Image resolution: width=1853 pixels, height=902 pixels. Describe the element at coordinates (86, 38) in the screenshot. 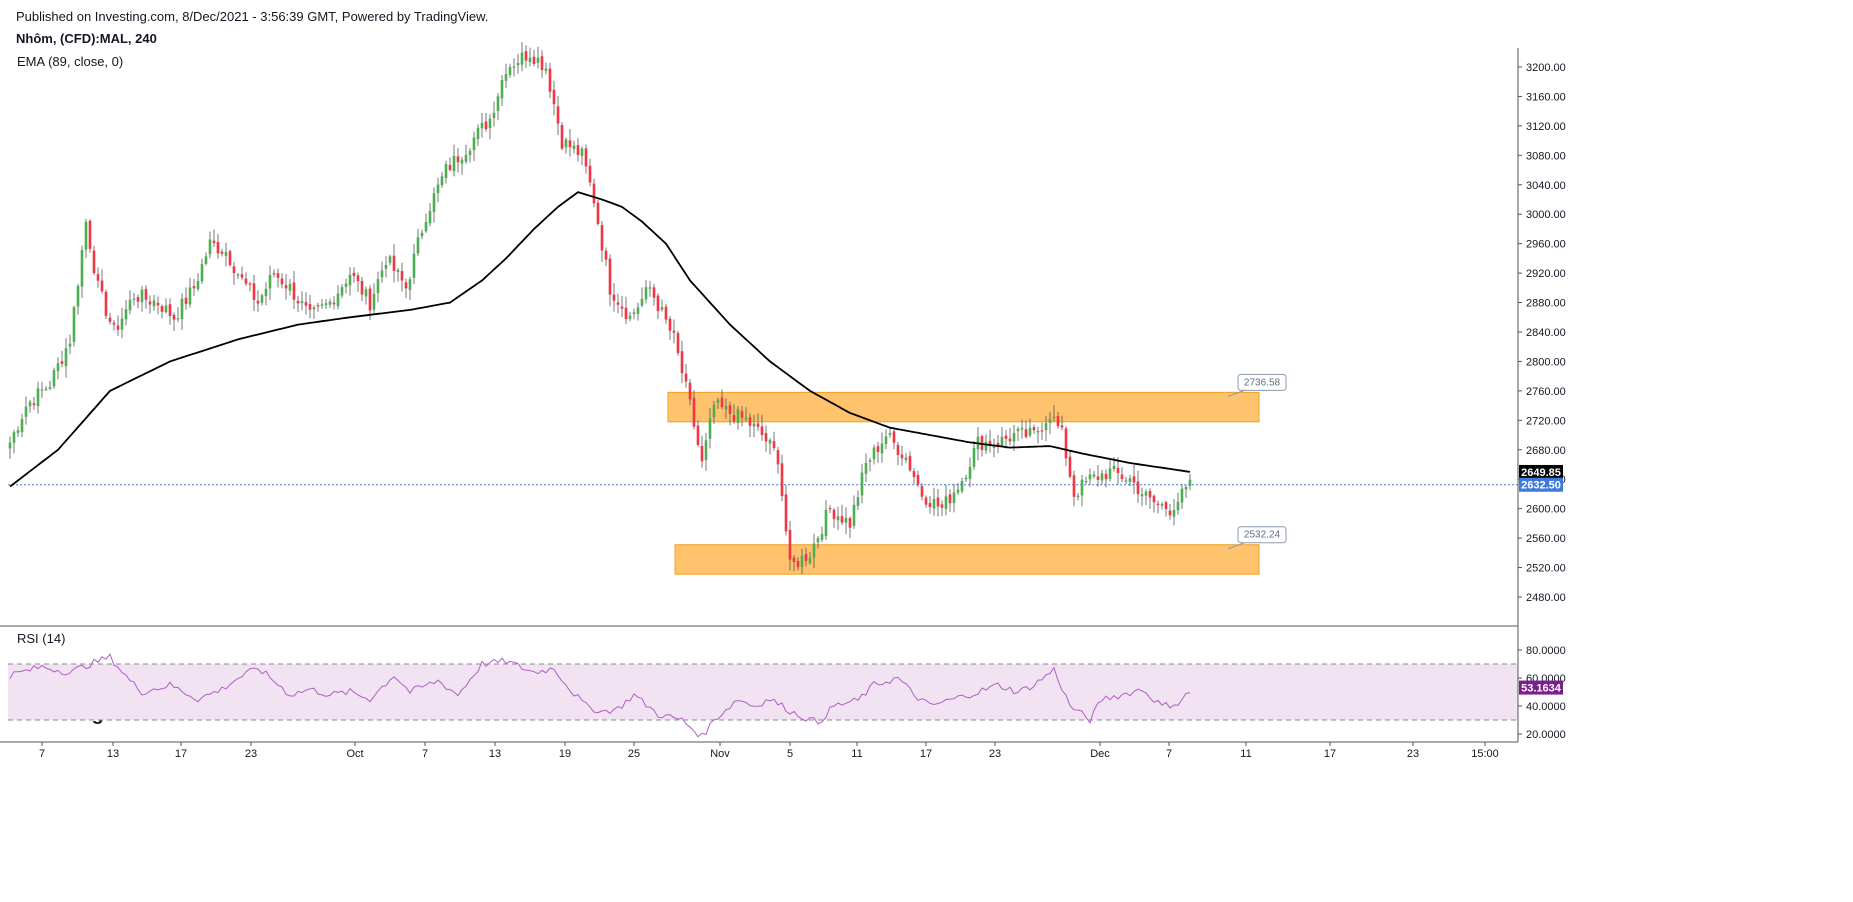

I see `chart-title: Nhôm, (CFD):MAL, 240` at that location.